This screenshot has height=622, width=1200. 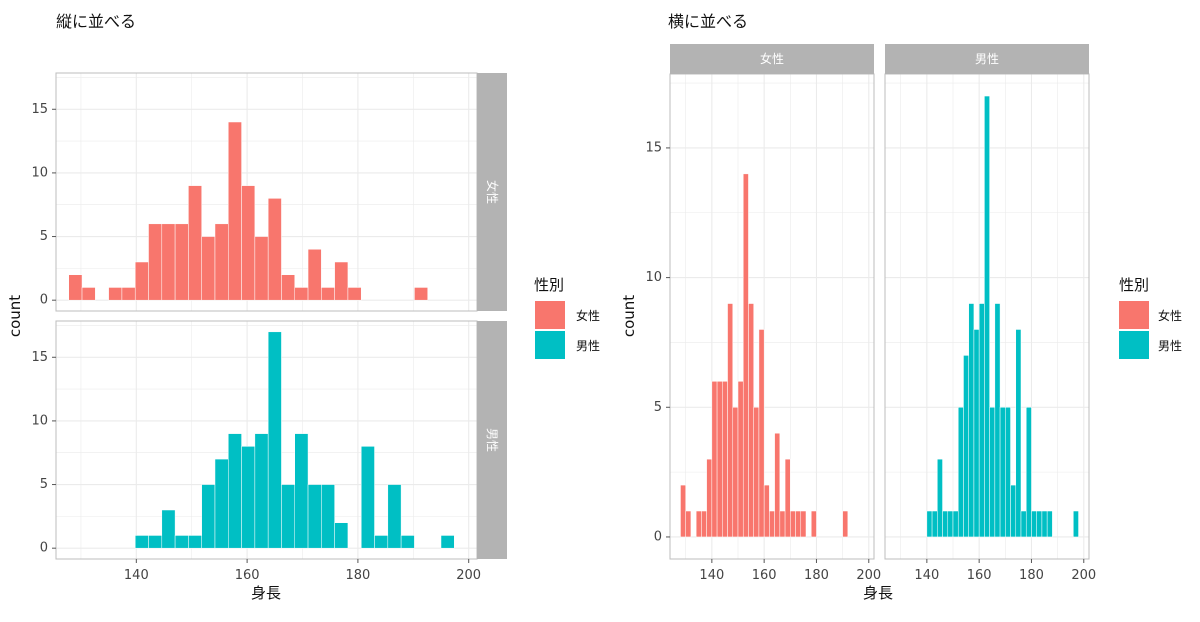 I want to click on left-x-axis-title: 身長, so click(x=266, y=593).